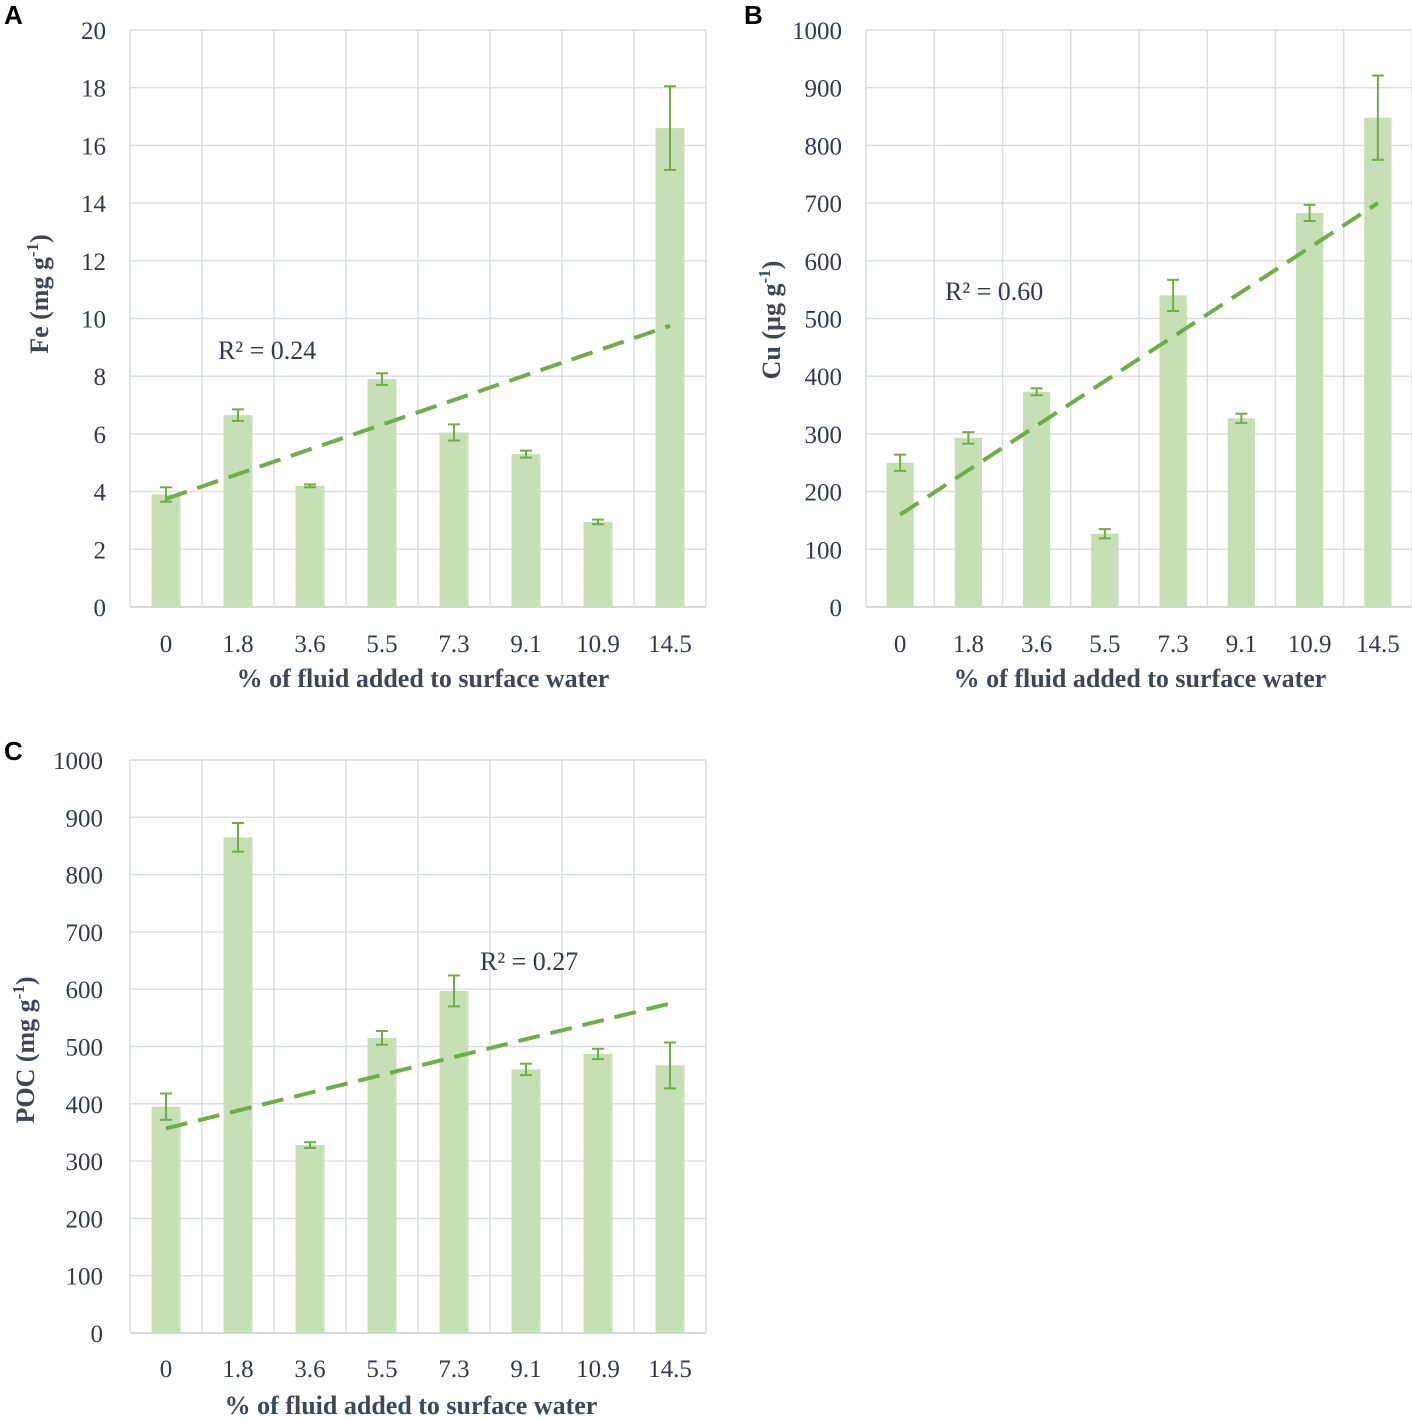 Image resolution: width=1412 pixels, height=1419 pixels. What do you see at coordinates (85, 818) in the screenshot?
I see `y-tick-label-c: 900` at bounding box center [85, 818].